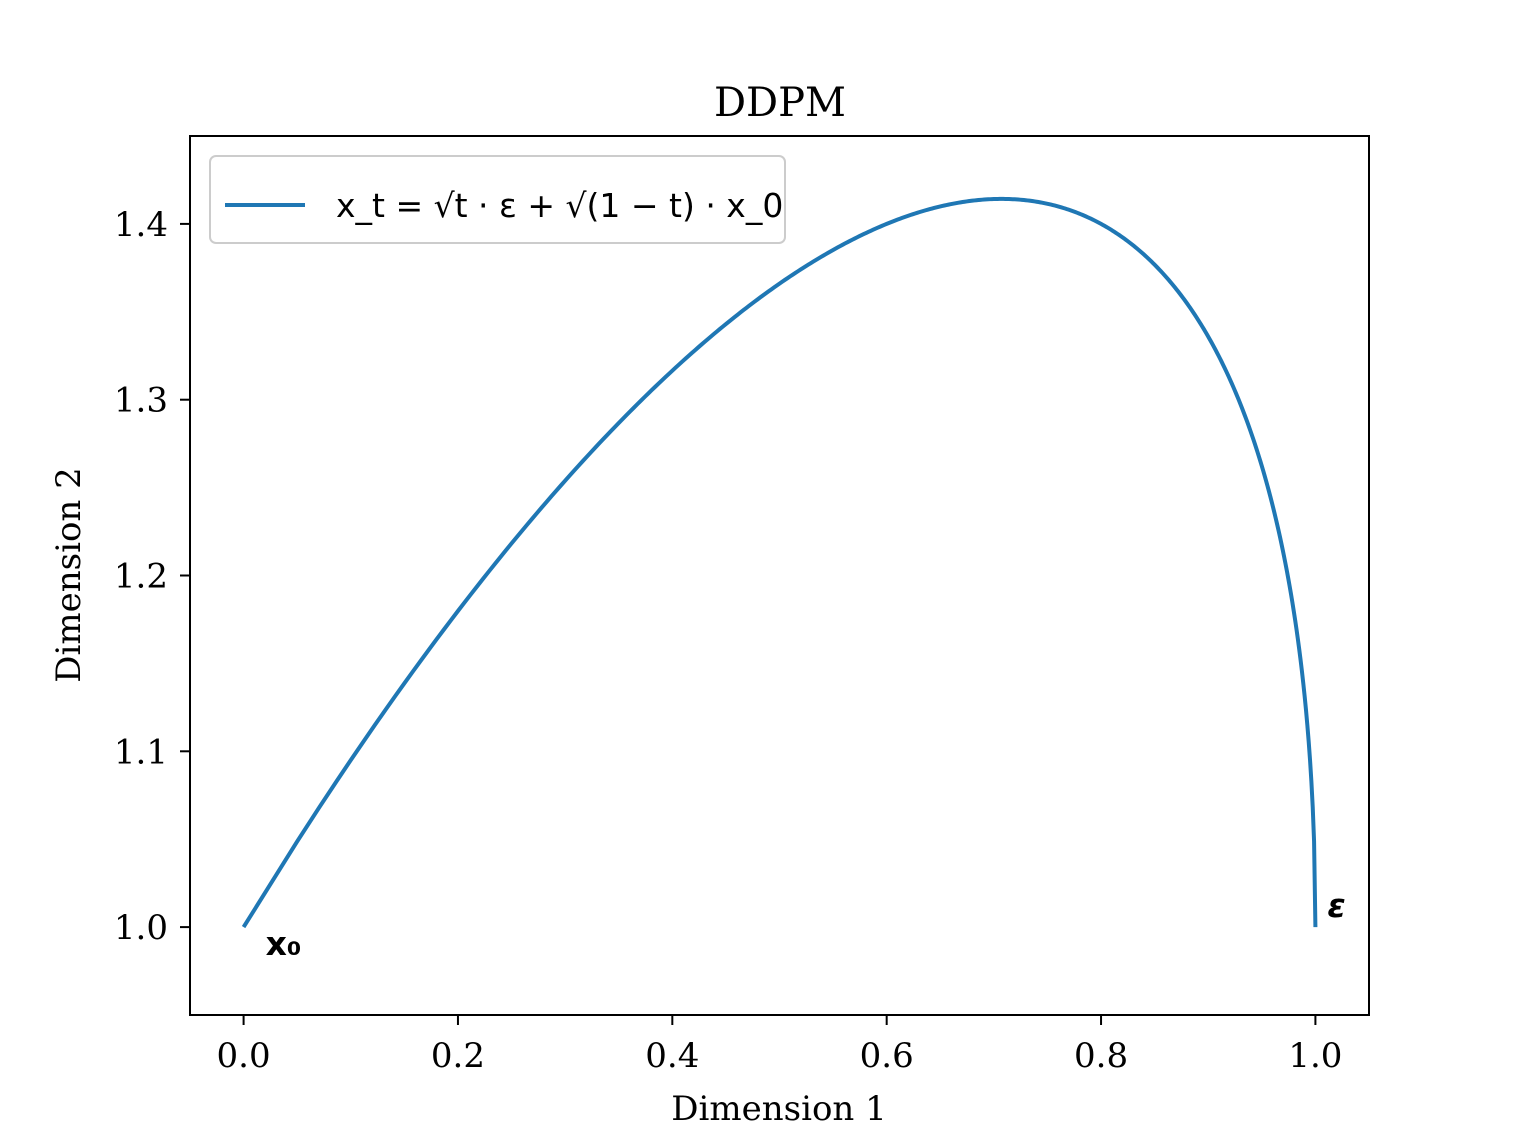 Image resolution: width=1522 pixels, height=1141 pixels. I want to click on legend-label: x_t = √t · ε + √(1 − t) · x_0, so click(559, 205).